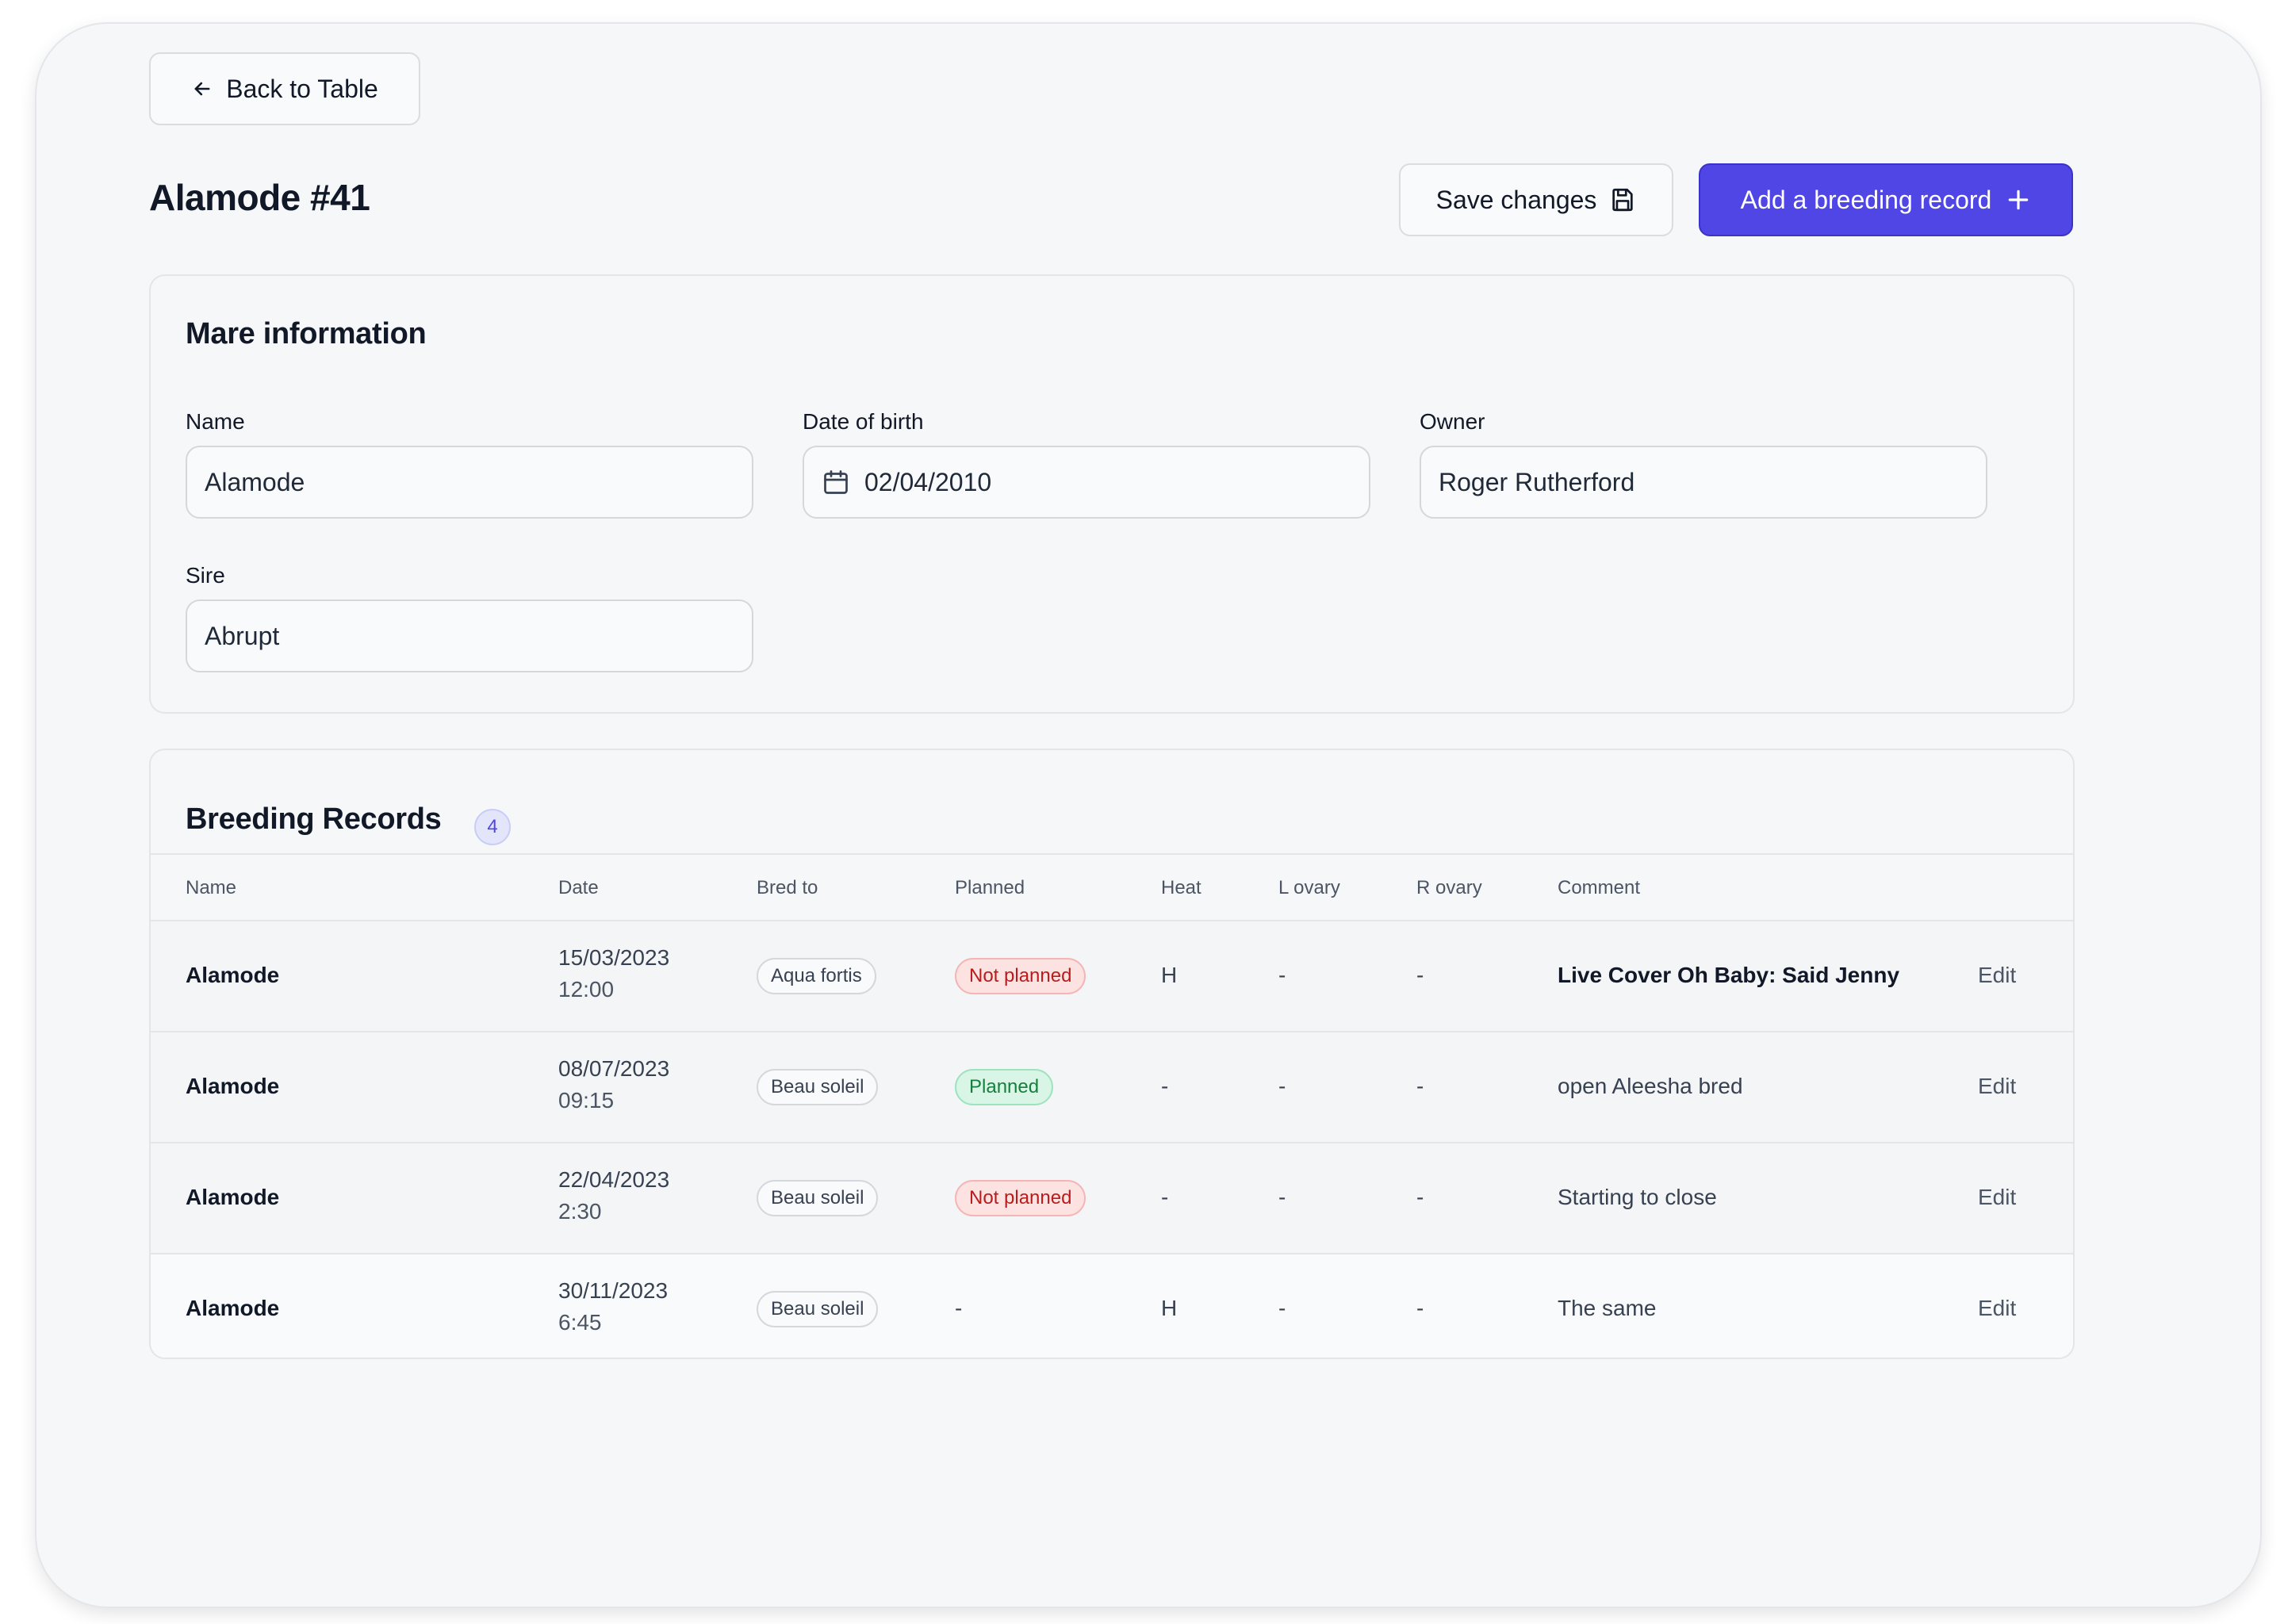  I want to click on name-label: Name, so click(215, 421).